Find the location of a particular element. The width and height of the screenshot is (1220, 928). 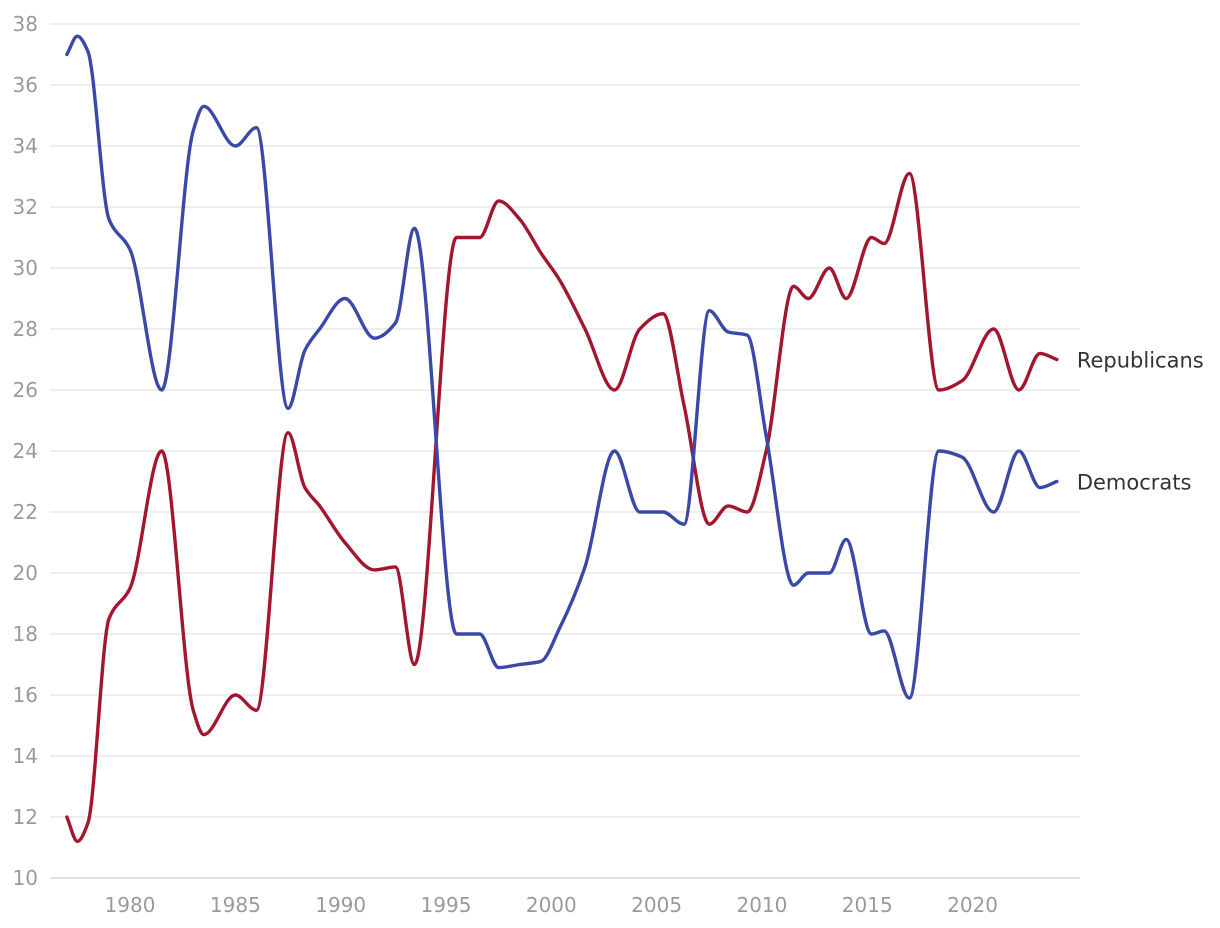

x-tick-label: 2015 is located at coordinates (867, 905).